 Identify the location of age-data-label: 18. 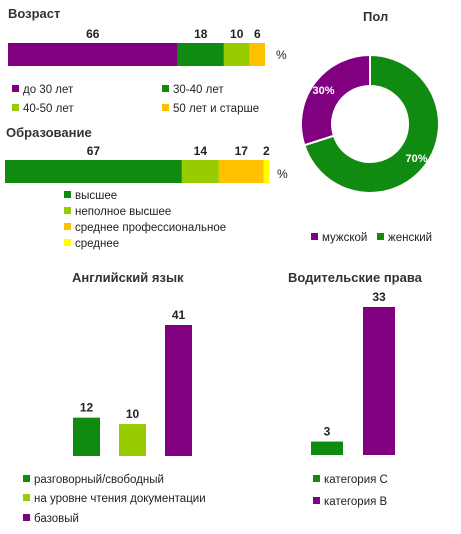
(201, 34).